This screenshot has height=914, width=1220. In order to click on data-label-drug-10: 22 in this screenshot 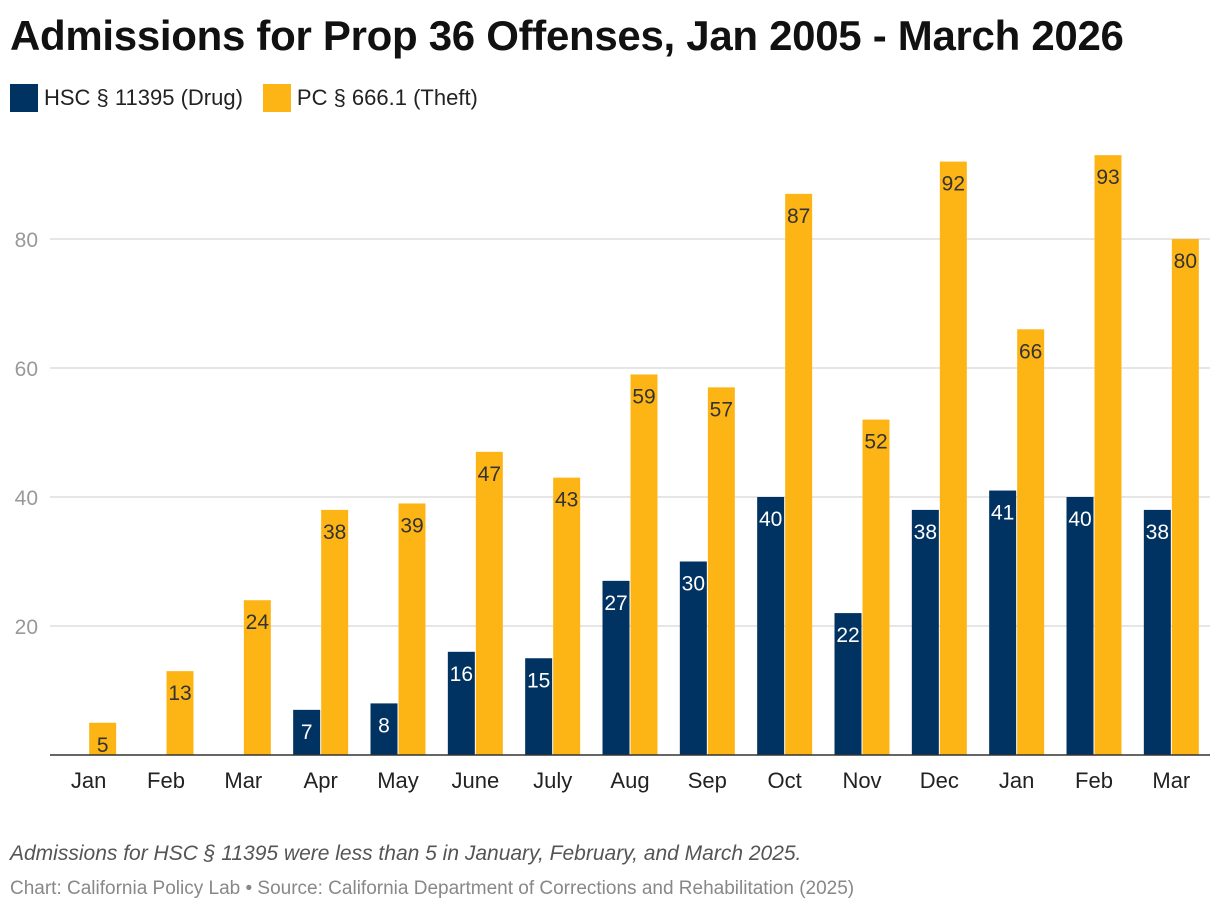, I will do `click(847, 635)`.